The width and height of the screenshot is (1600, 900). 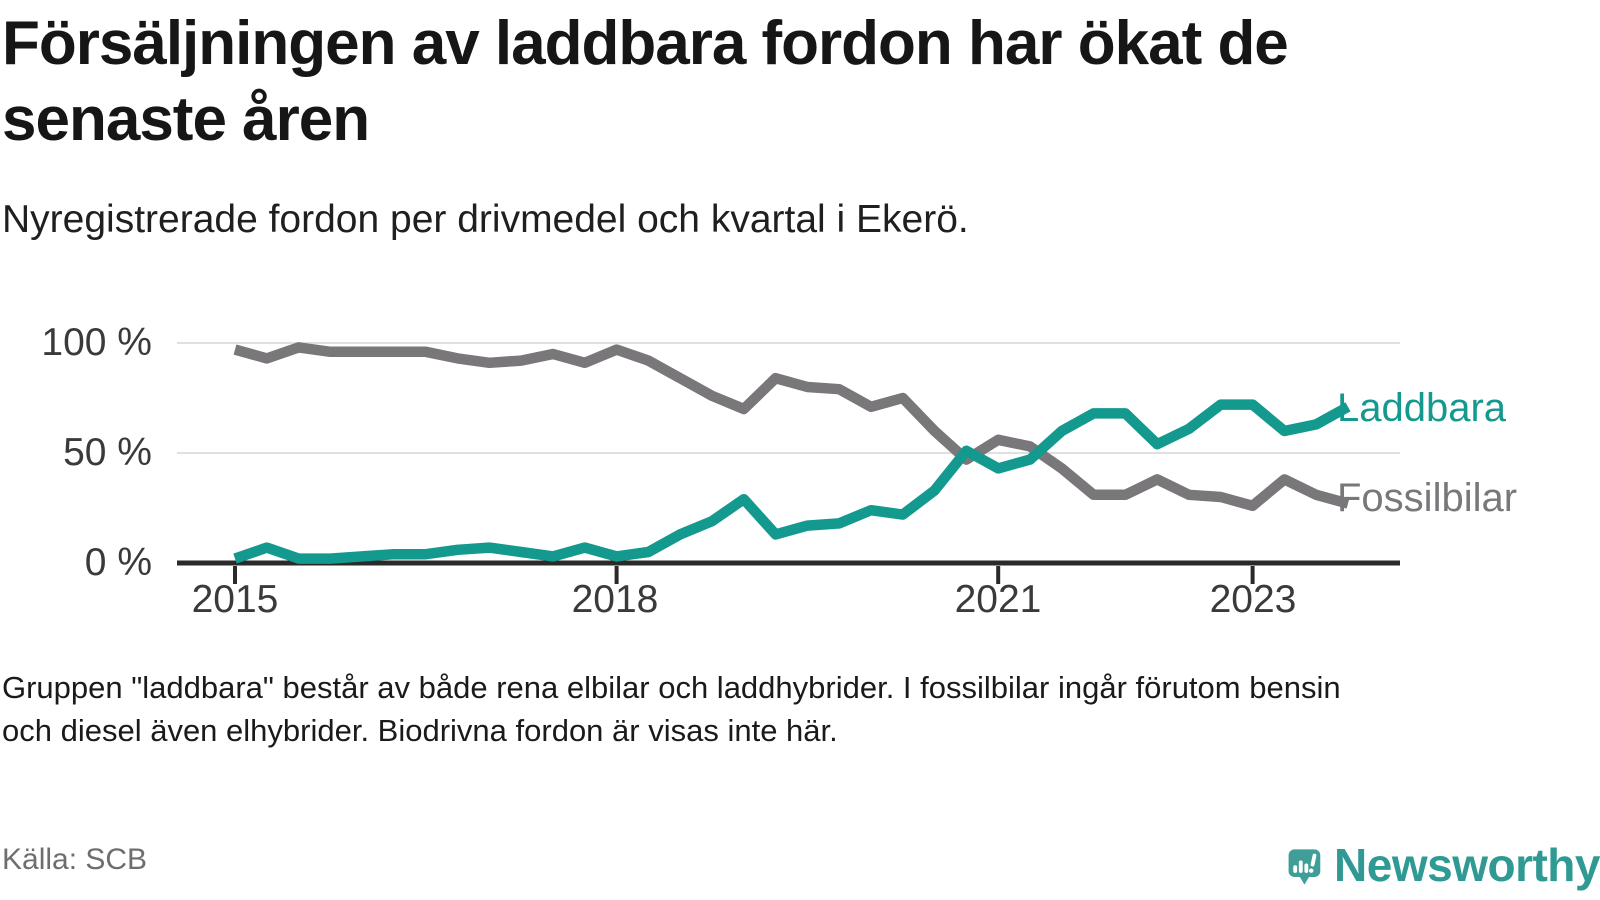 What do you see at coordinates (235, 599) in the screenshot?
I see `x-axis-tick-label-2015: 2015` at bounding box center [235, 599].